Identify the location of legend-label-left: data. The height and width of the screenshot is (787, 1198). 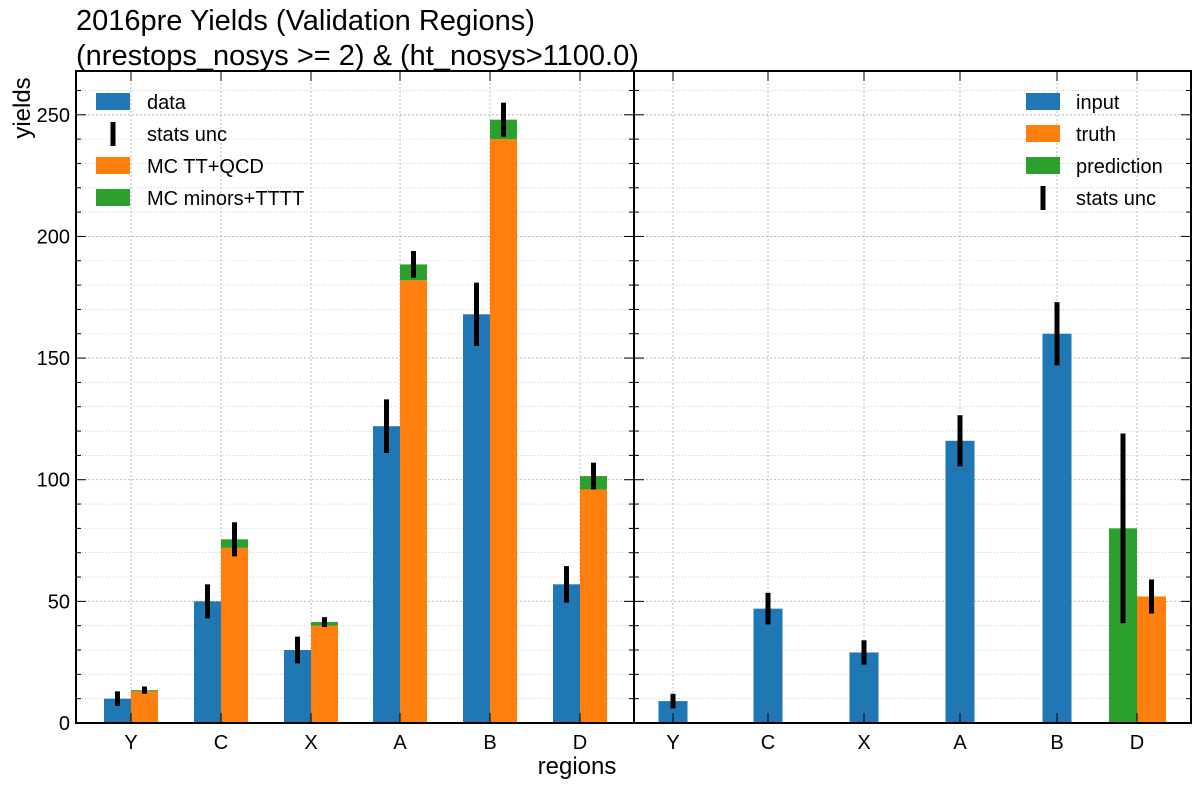
(167, 103).